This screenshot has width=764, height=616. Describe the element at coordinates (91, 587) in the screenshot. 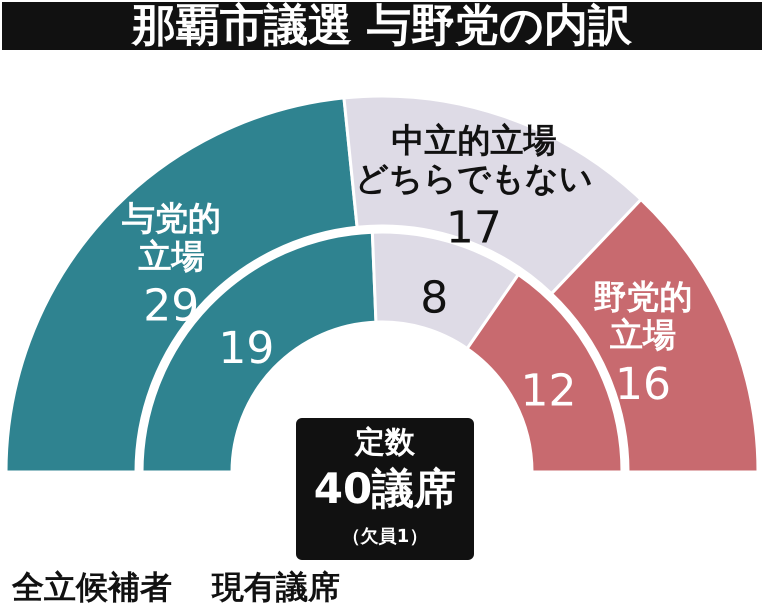

I see `slice-label: 全立候補者` at that location.